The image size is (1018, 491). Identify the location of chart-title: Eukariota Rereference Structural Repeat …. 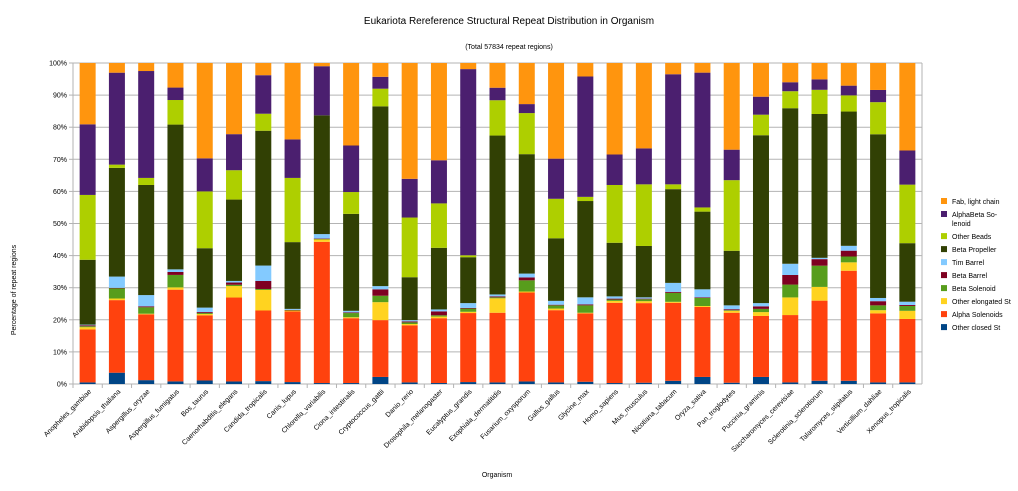
(509, 21).